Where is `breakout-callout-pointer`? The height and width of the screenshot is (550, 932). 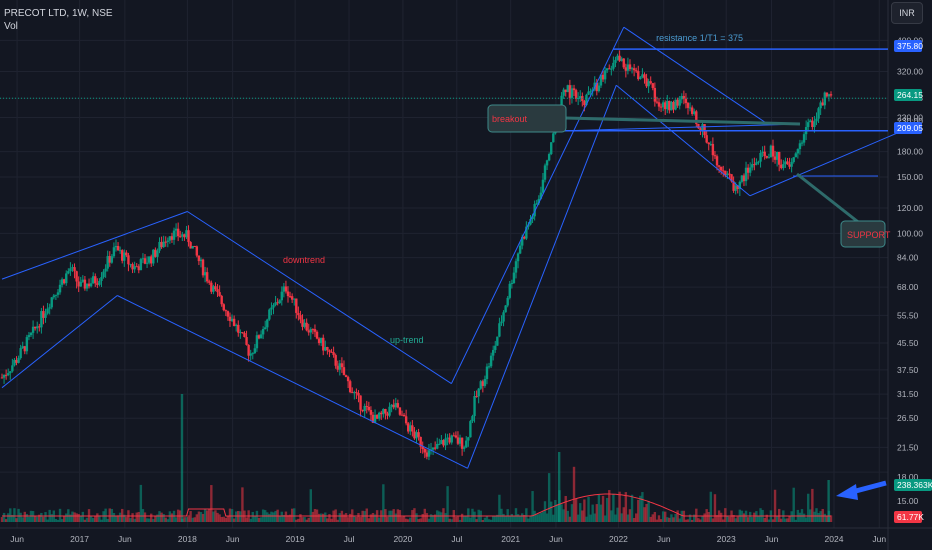
breakout-callout-pointer is located at coordinates (682, 121).